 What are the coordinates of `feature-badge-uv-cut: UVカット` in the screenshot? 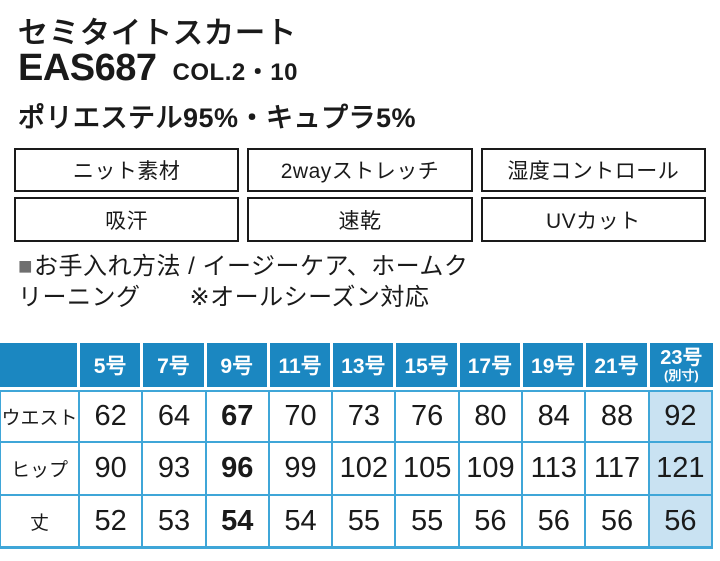 It's located at (593, 219).